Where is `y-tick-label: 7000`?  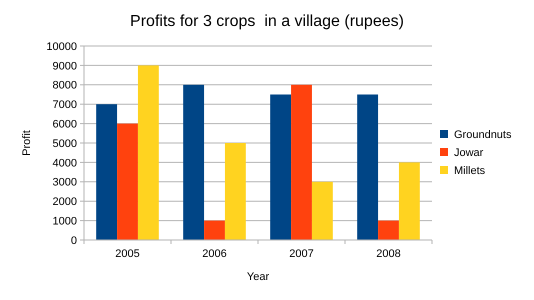 y-tick-label: 7000 is located at coordinates (64, 105).